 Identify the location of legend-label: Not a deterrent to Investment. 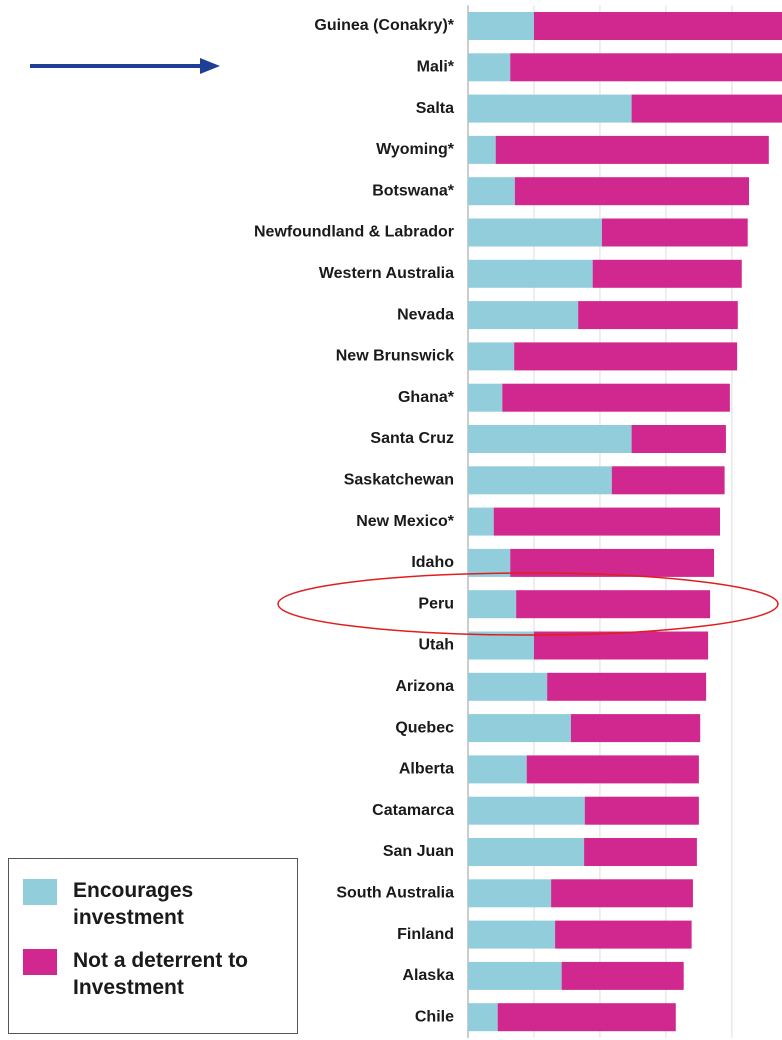
(161, 974).